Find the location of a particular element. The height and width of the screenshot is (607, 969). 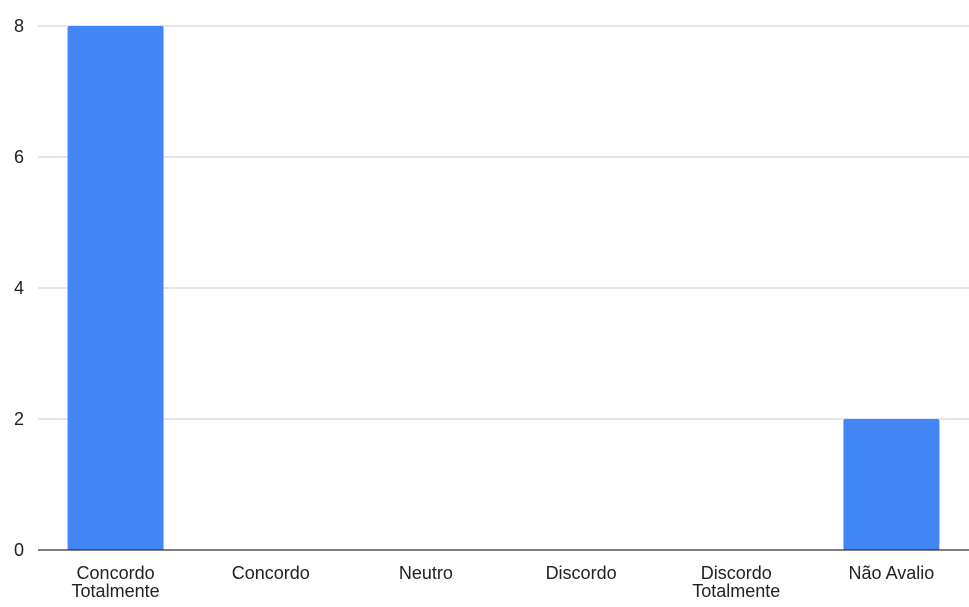

y-tick-label-6: 6 is located at coordinates (19, 157).